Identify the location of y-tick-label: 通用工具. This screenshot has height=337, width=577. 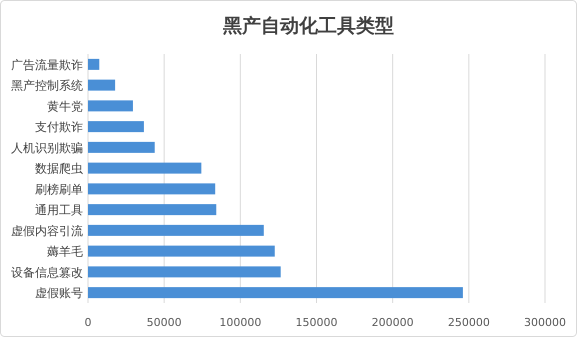
(59, 210).